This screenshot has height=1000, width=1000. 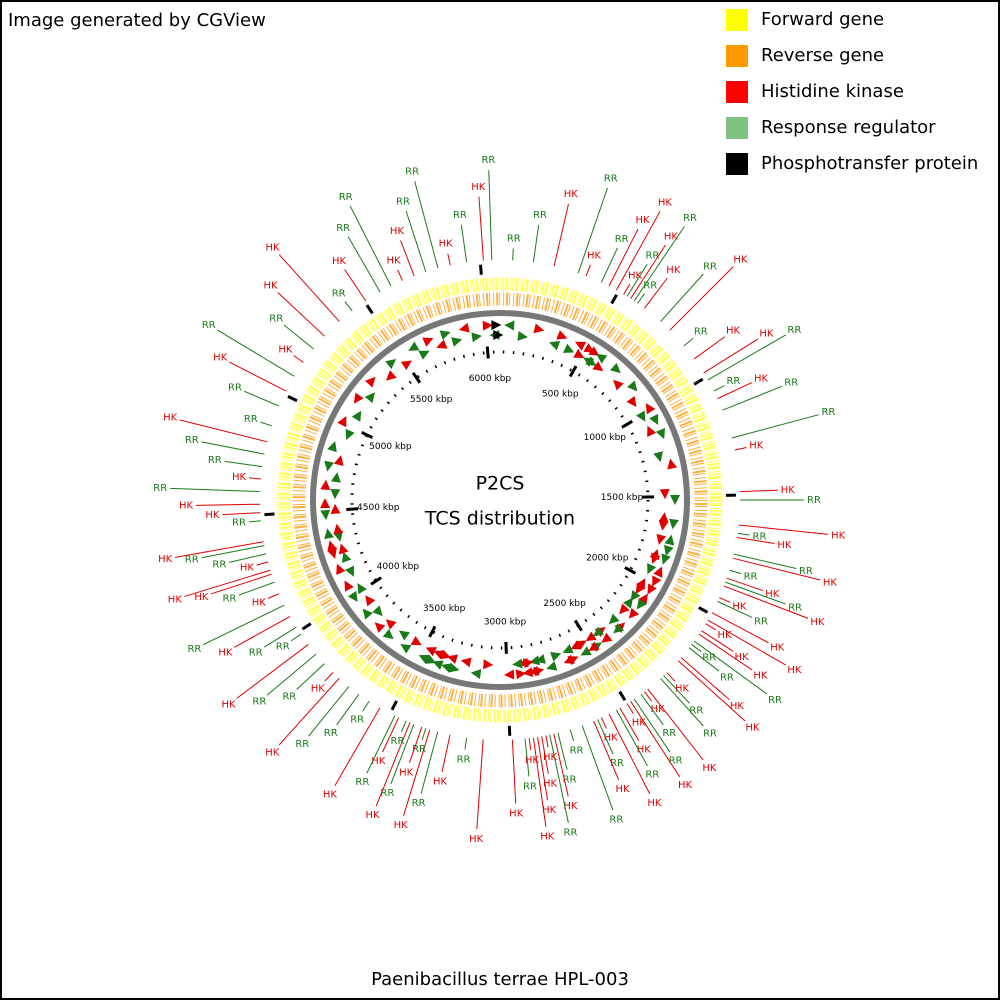 I want to click on tick-label: 1000 kbp, so click(x=605, y=438).